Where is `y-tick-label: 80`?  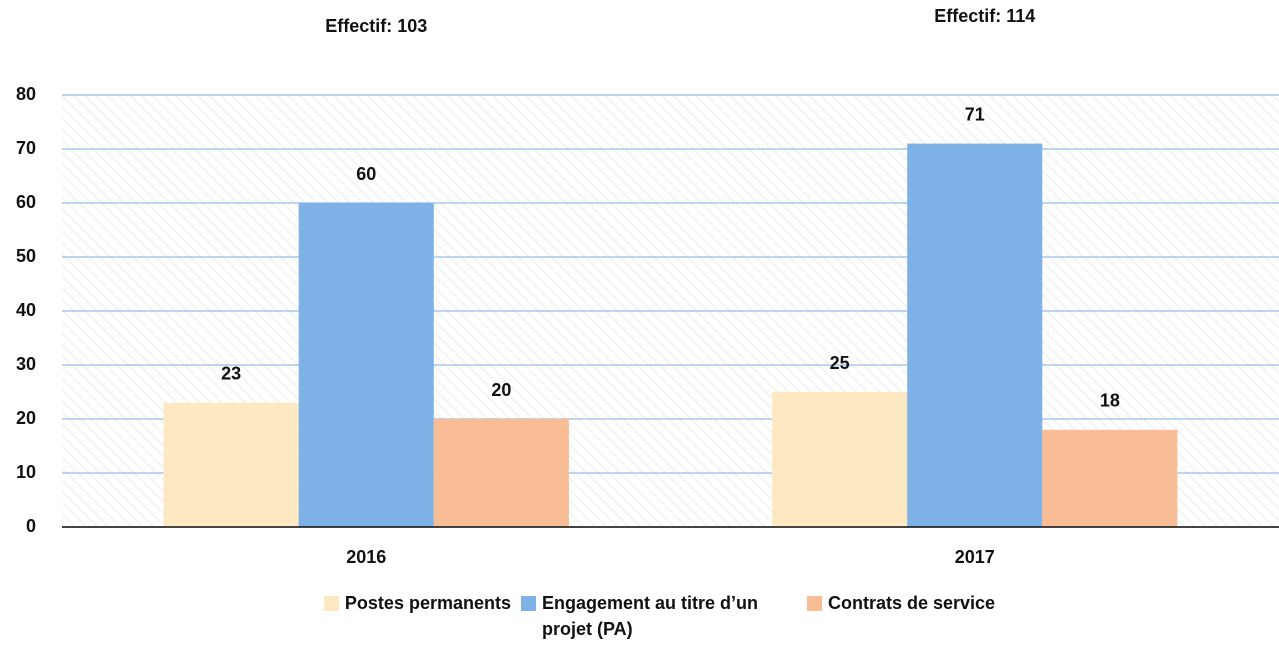 y-tick-label: 80 is located at coordinates (26, 94).